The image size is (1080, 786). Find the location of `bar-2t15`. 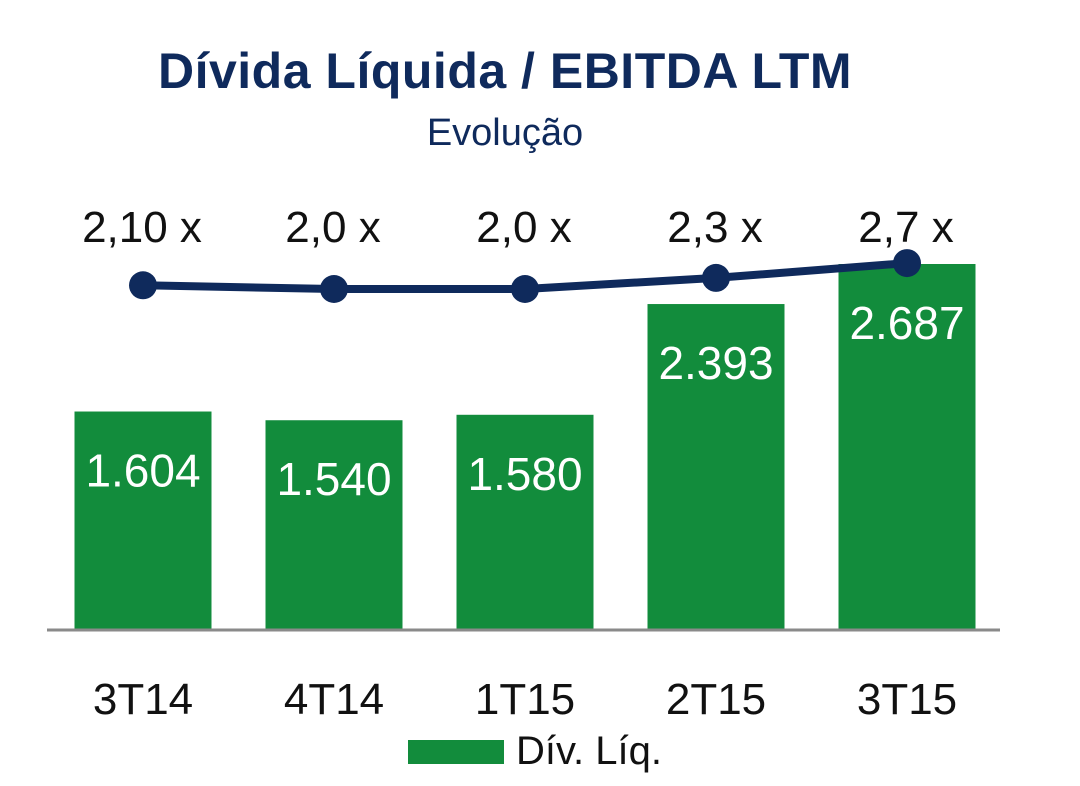

bar-2t15 is located at coordinates (716, 467).